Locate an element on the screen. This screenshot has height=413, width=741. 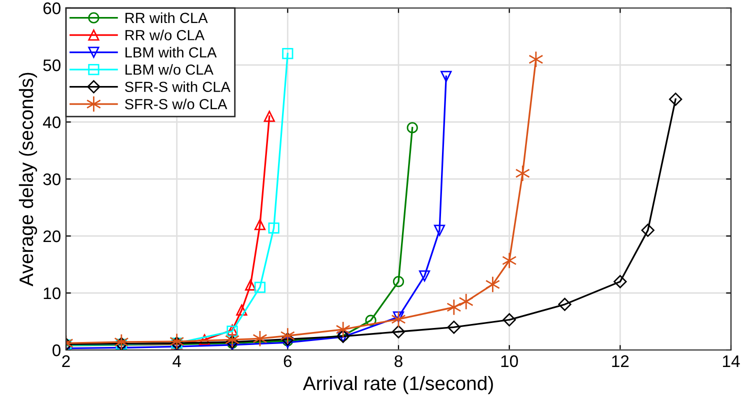
x-tick-label: 14 is located at coordinates (731, 361).